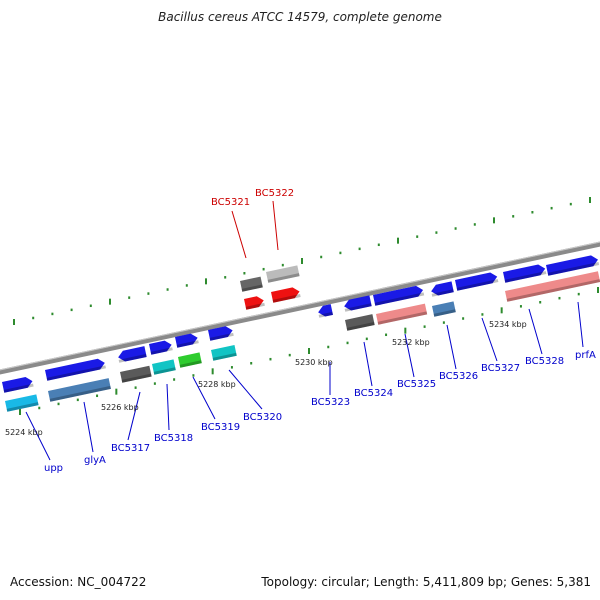  Describe the element at coordinates (161, 347) in the screenshot. I see `gene-block-BC5318` at that location.